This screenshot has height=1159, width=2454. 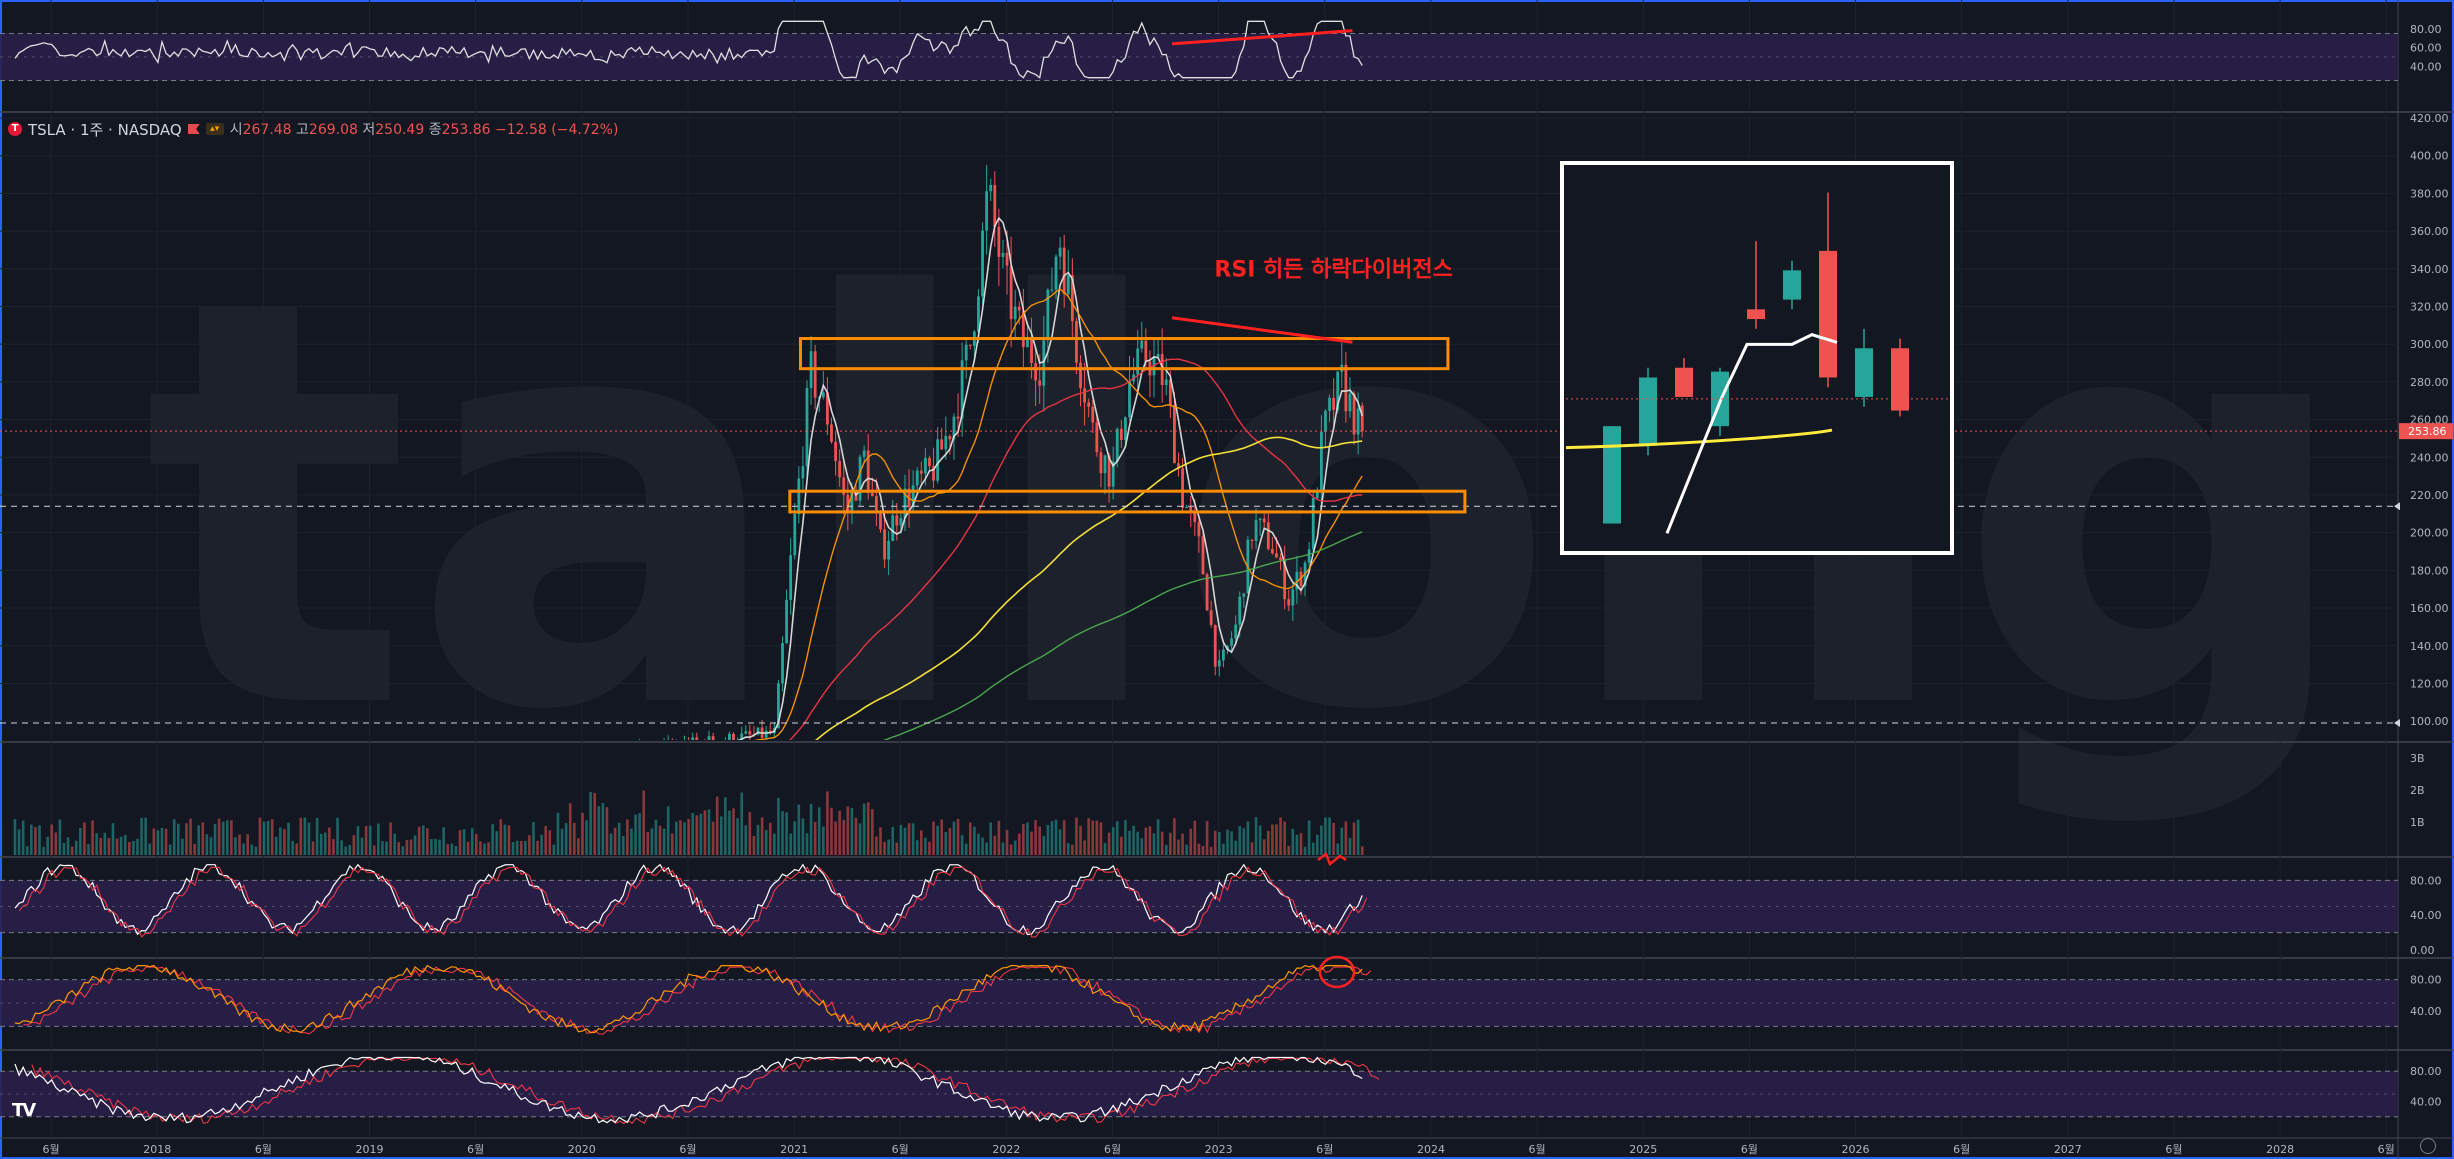 What do you see at coordinates (1333, 269) in the screenshot?
I see `divergence-annotation: RSI 히든 하락다이버전스` at bounding box center [1333, 269].